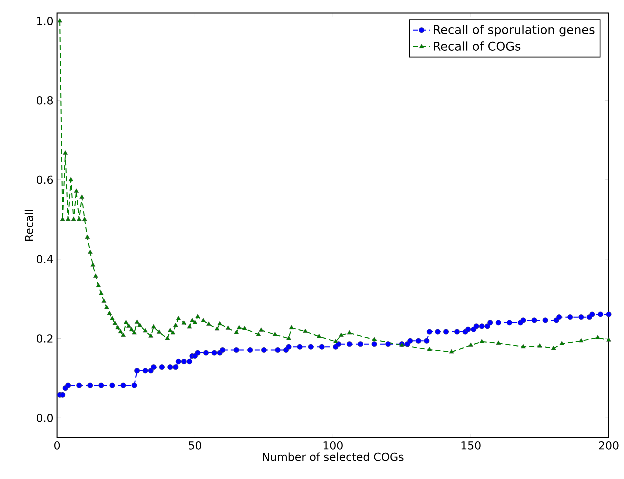  Describe the element at coordinates (333, 446) in the screenshot. I see `x-tick-label: 100` at that location.